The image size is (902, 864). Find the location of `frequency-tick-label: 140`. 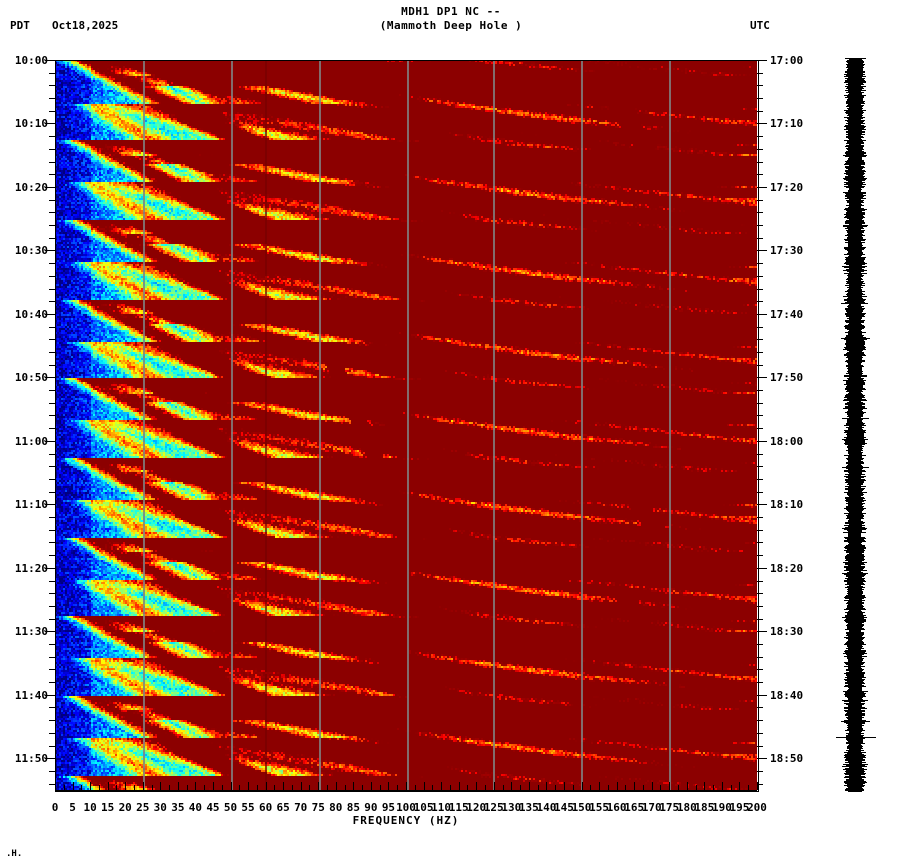

frequency-tick-label: 140 is located at coordinates (546, 807).